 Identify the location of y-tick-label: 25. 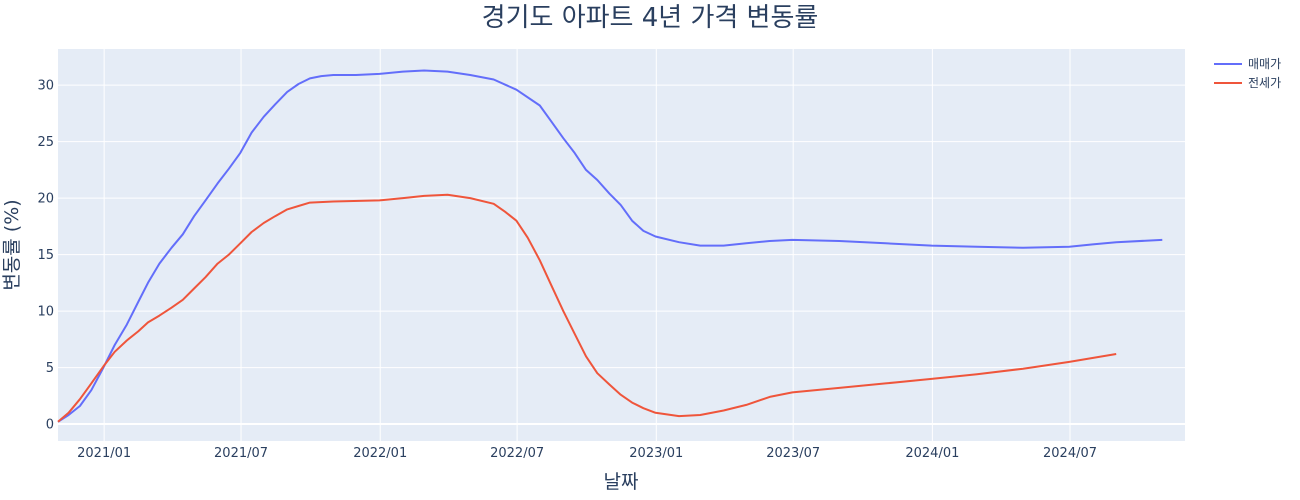
(45, 142).